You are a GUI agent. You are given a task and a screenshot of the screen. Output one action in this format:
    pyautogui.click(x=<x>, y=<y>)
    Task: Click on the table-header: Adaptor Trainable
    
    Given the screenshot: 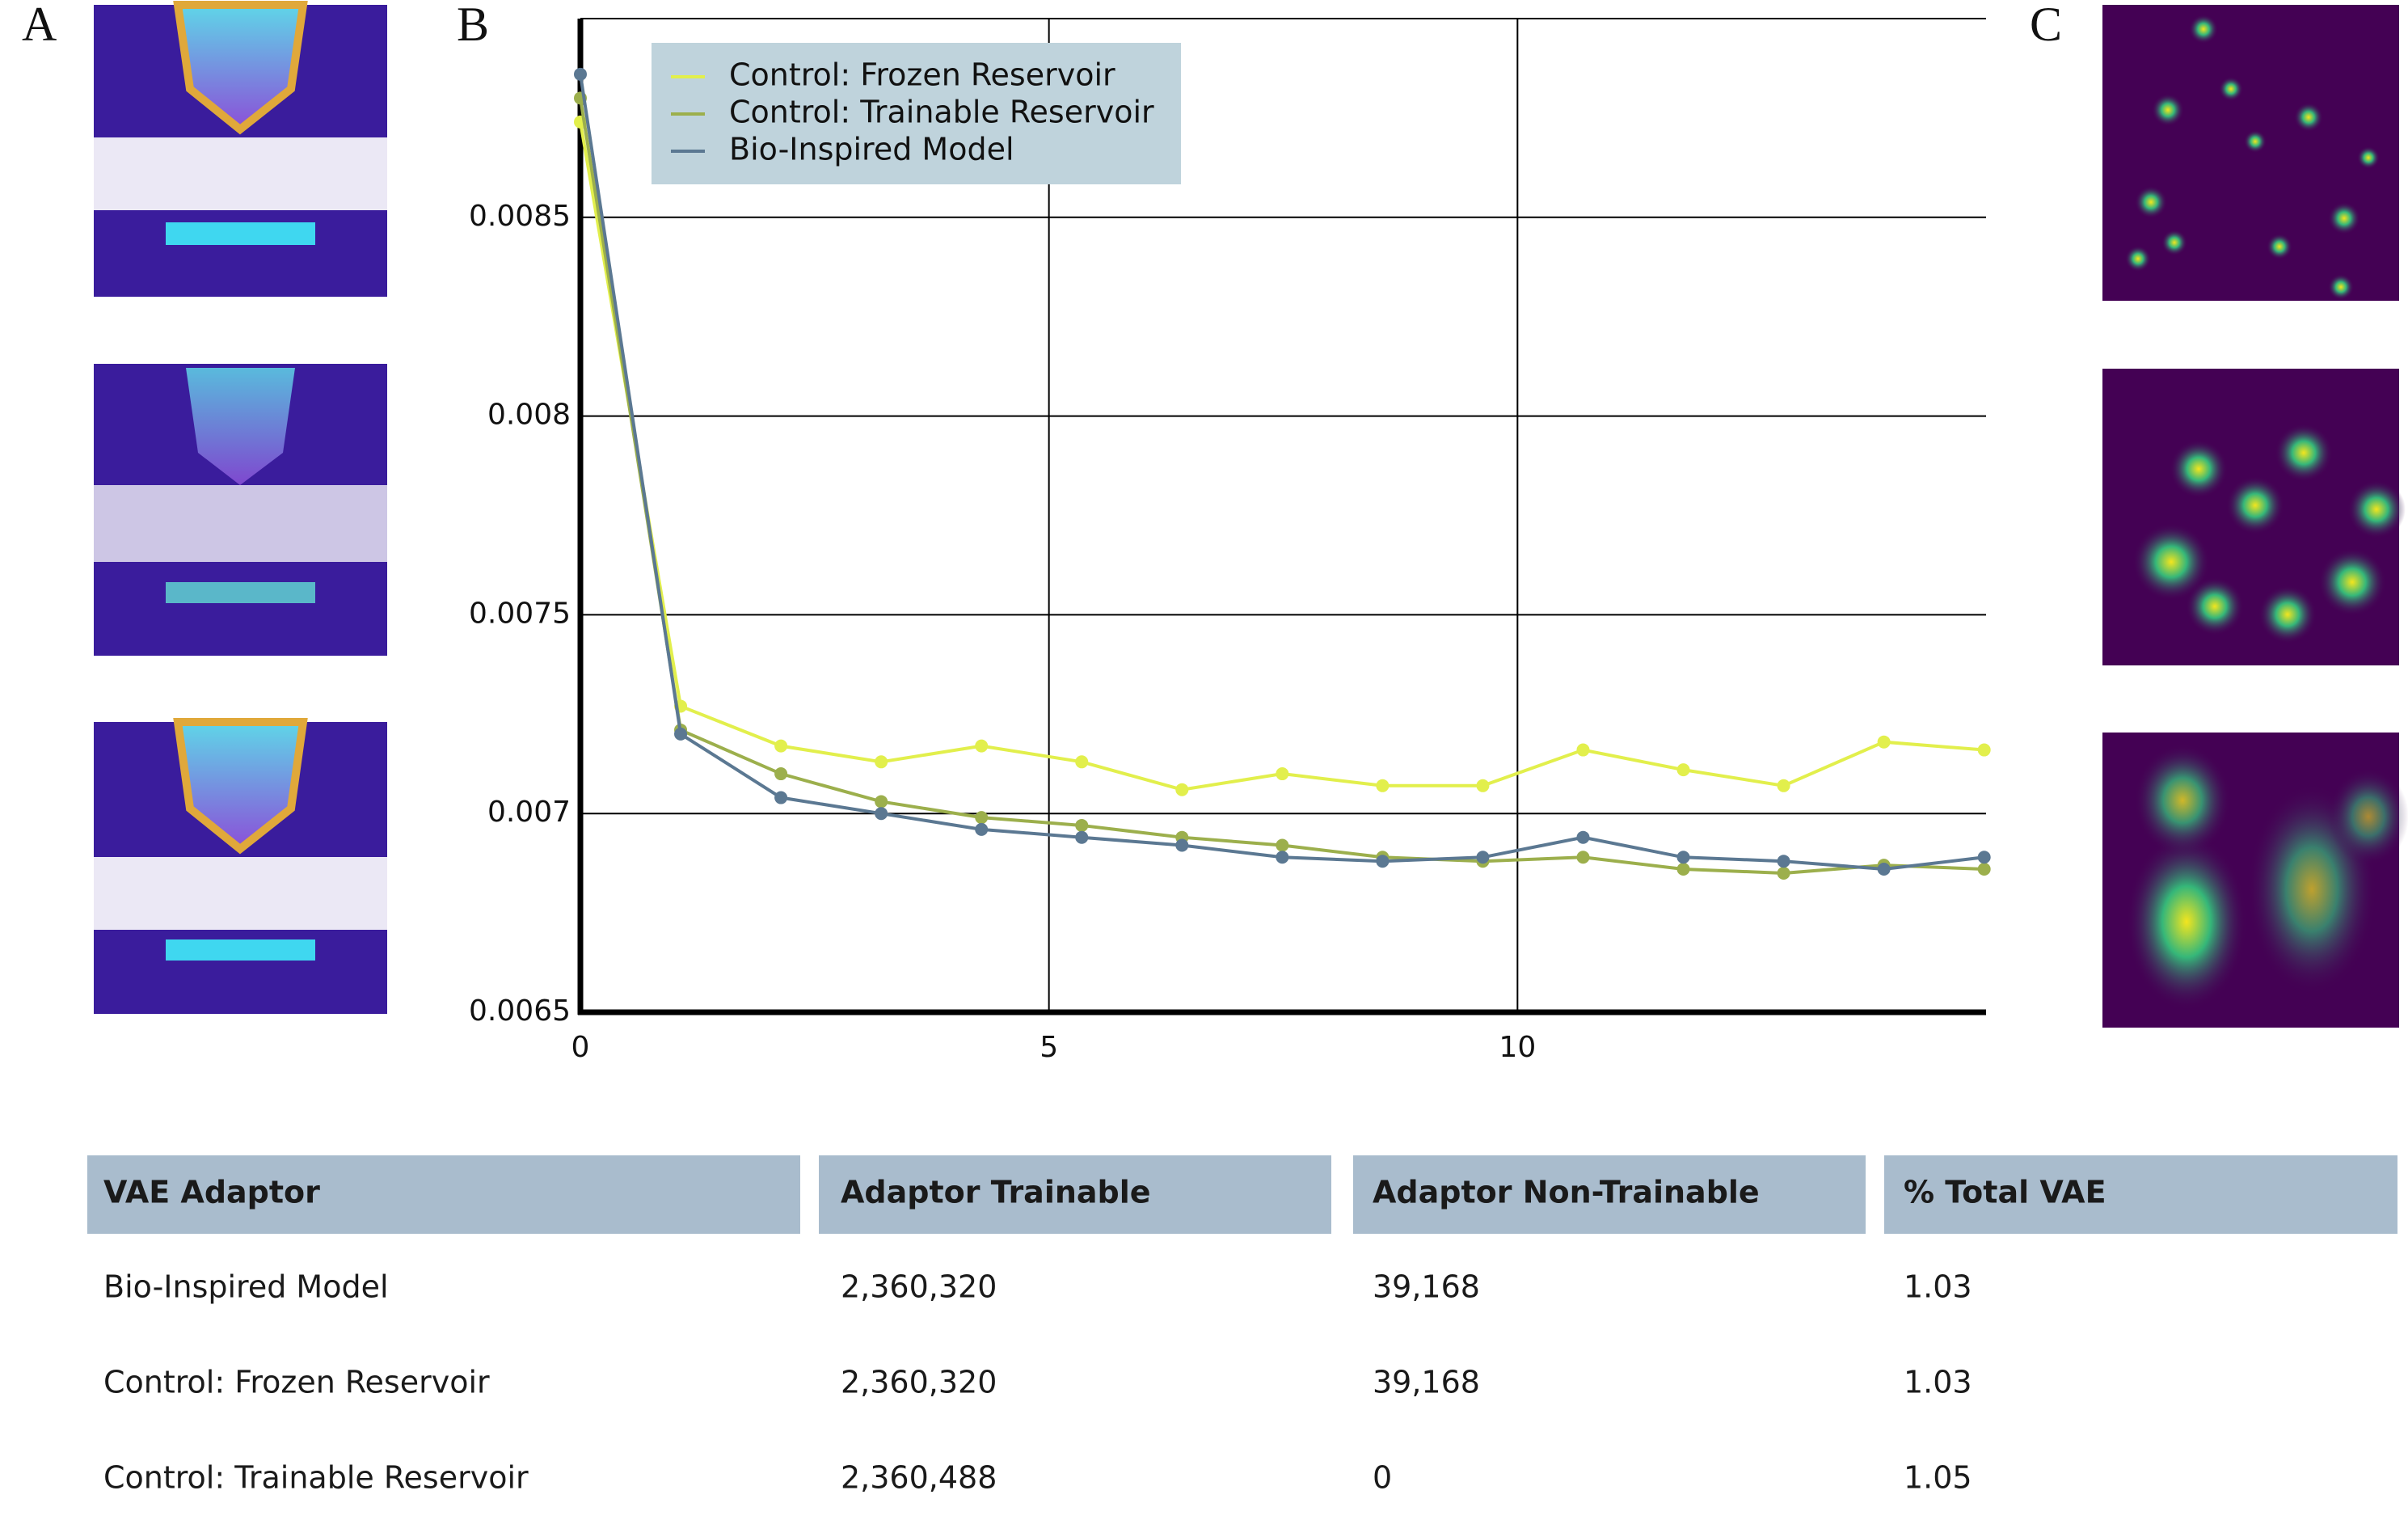 What is the action you would take?
    pyautogui.click(x=996, y=1192)
    